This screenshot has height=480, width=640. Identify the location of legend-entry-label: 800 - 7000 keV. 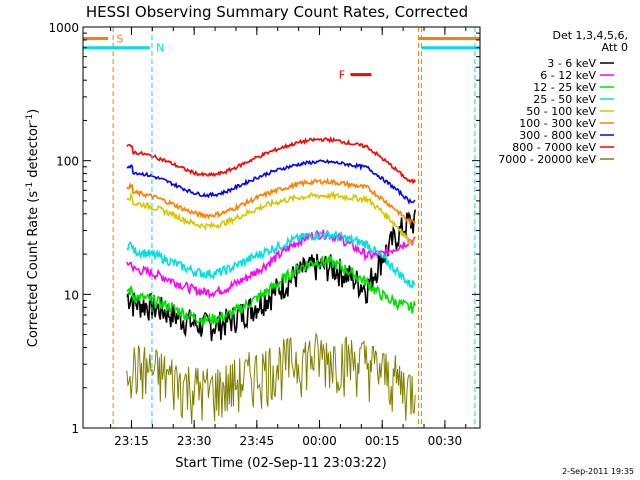
(554, 147).